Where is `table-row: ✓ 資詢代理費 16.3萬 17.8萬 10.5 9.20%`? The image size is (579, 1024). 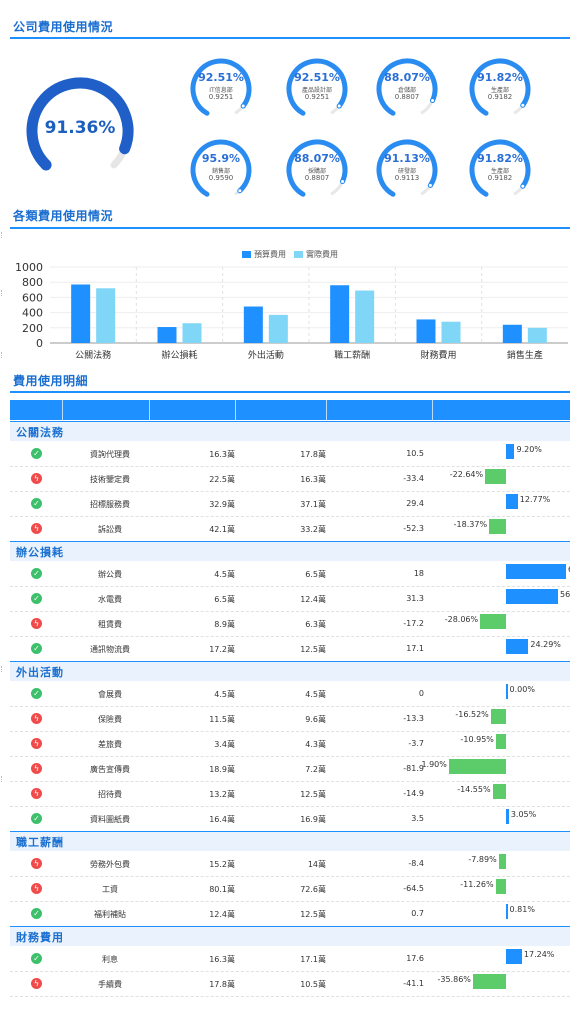
table-row: ✓ 資詢代理費 16.3萬 17.8萬 10.5 9.20% is located at coordinates (290, 454).